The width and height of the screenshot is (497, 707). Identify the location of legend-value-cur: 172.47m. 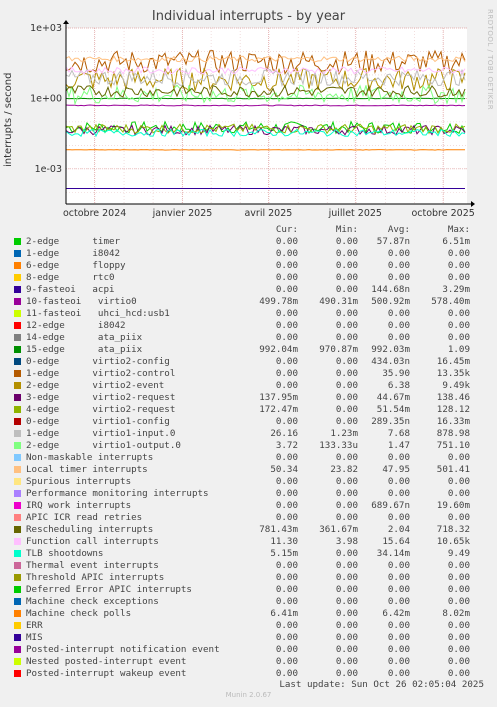
(278, 409).